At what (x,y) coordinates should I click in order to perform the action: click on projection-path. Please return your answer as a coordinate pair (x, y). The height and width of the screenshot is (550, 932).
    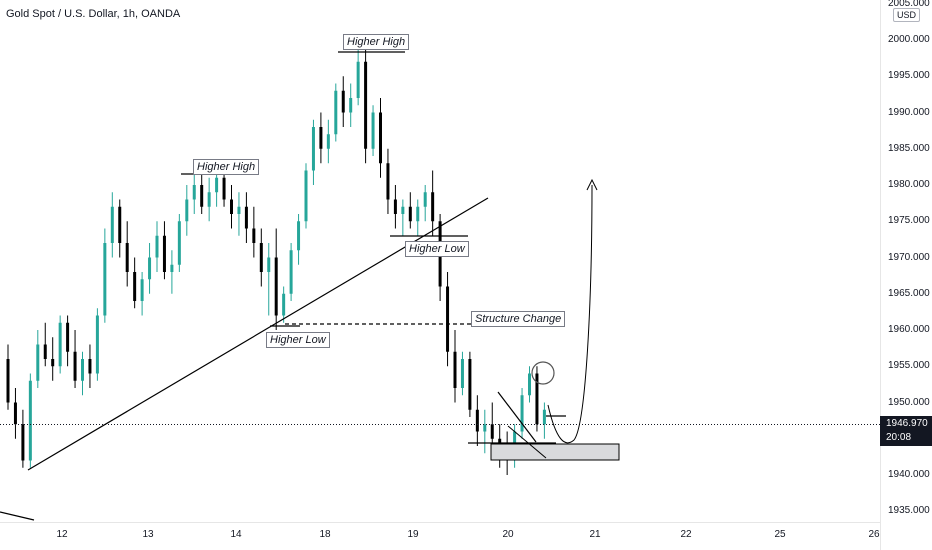
    Looking at the image, I should click on (570, 314).